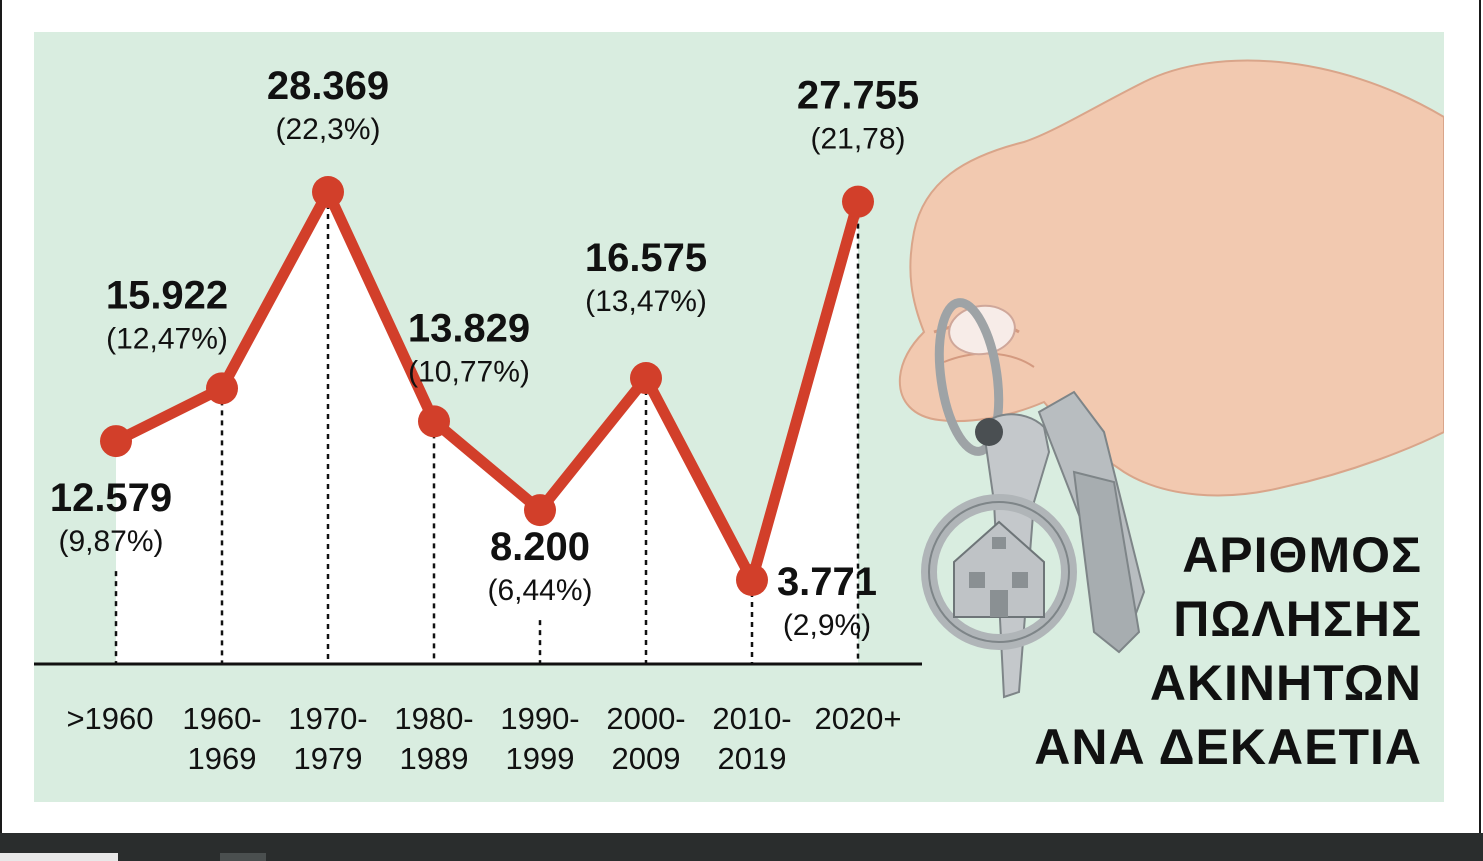  Describe the element at coordinates (1228, 747) in the screenshot. I see `title-line-4: ΑΝΑ ΔΕΚΑΕΤΙΑ` at that location.